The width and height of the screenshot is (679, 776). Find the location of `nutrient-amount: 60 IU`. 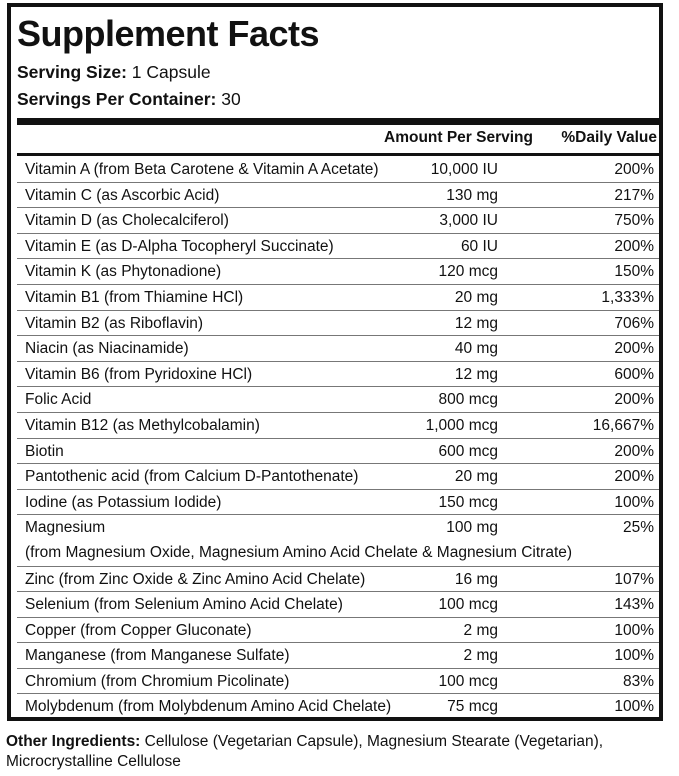

nutrient-amount: 60 IU is located at coordinates (479, 246).